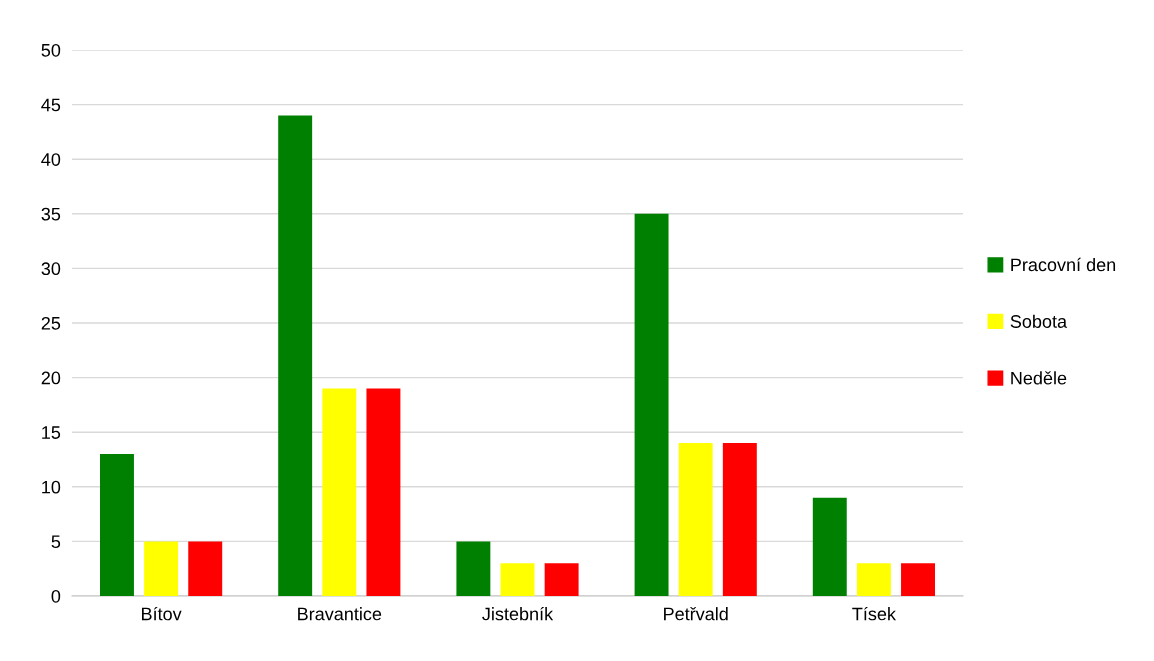 The height and width of the screenshot is (661, 1154). I want to click on legend-label: Sobota, so click(1039, 321).